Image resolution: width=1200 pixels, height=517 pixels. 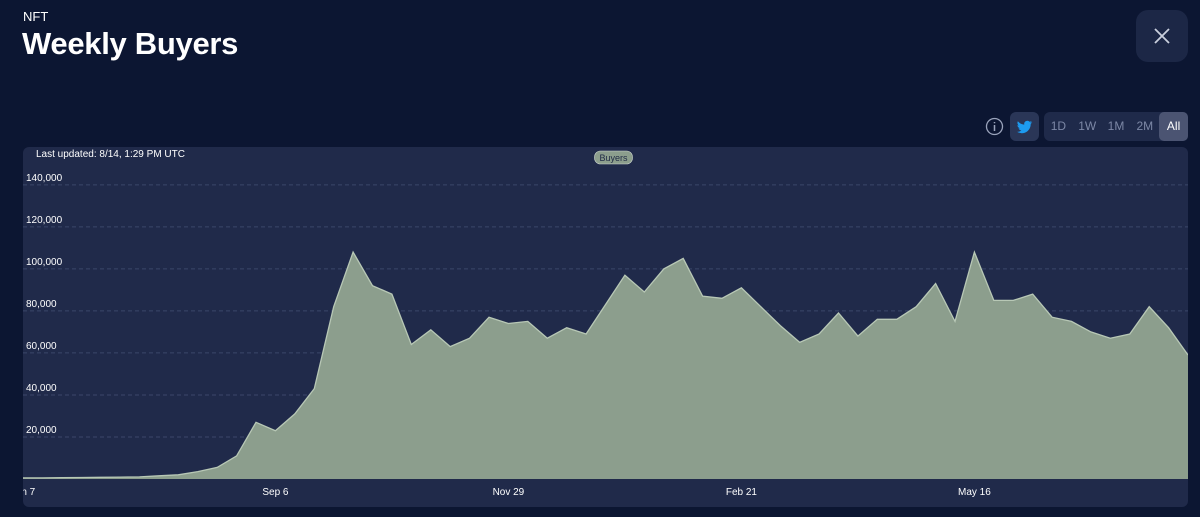 I want to click on last-updated: Last updated: 8/14, 1:29 PM UTC, so click(x=110, y=154).